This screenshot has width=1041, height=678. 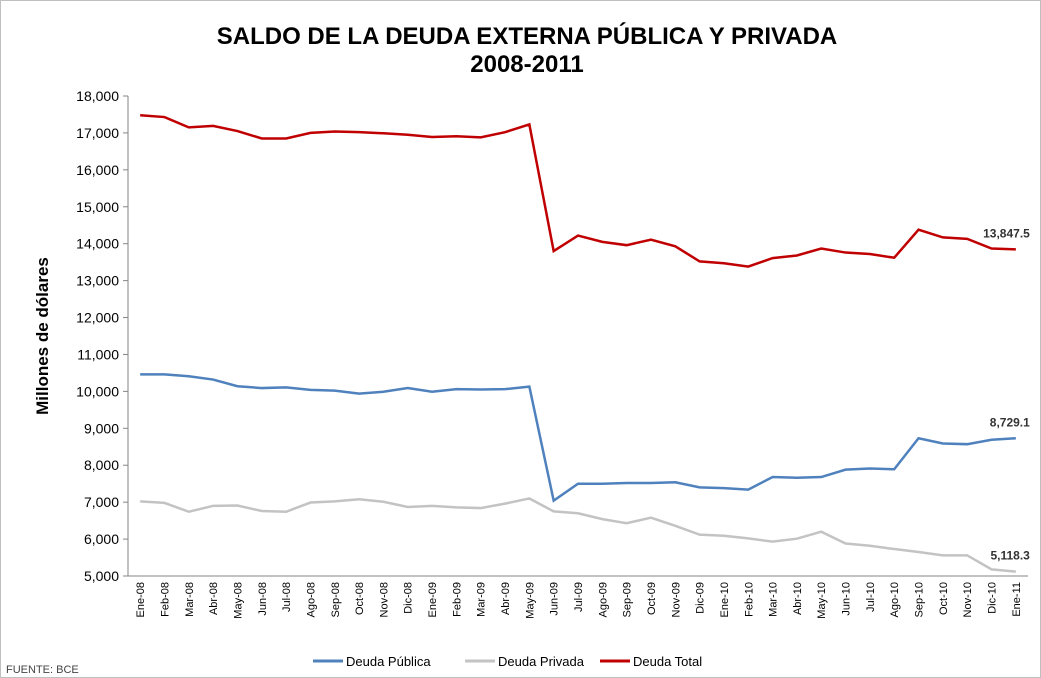 What do you see at coordinates (895, 599) in the screenshot?
I see `x-tick-label: Ago-10` at bounding box center [895, 599].